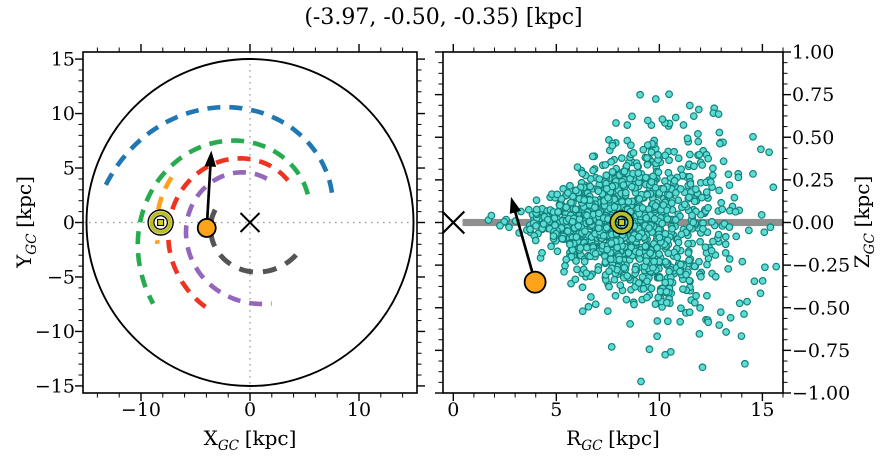  I want to click on velocity-arrow-left, so click(210, 189).